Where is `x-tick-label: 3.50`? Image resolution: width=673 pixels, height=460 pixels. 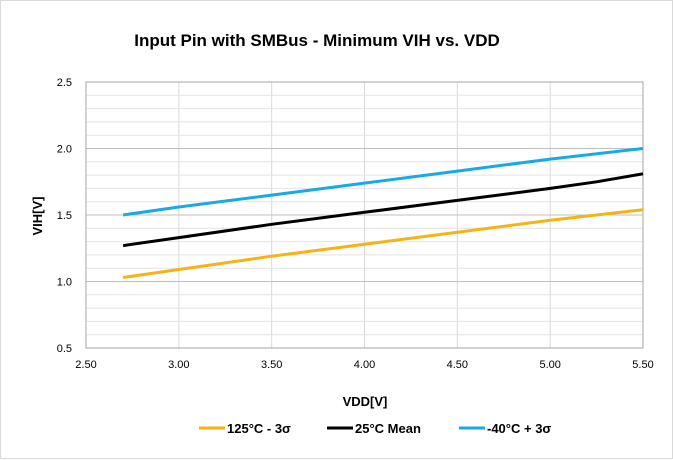
x-tick-label: 3.50 is located at coordinates (271, 365).